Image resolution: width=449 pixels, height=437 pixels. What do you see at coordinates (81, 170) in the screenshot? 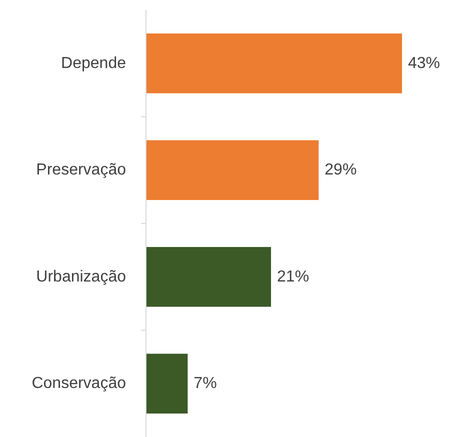
I see `y-tick-label: Preservação` at bounding box center [81, 170].